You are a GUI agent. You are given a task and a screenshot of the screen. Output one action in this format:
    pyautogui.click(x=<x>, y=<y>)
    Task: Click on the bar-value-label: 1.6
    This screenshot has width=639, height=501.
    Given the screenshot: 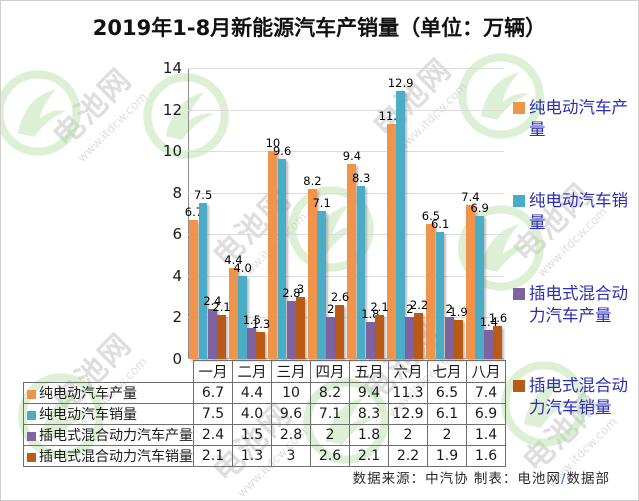 What is the action you would take?
    pyautogui.click(x=498, y=317)
    